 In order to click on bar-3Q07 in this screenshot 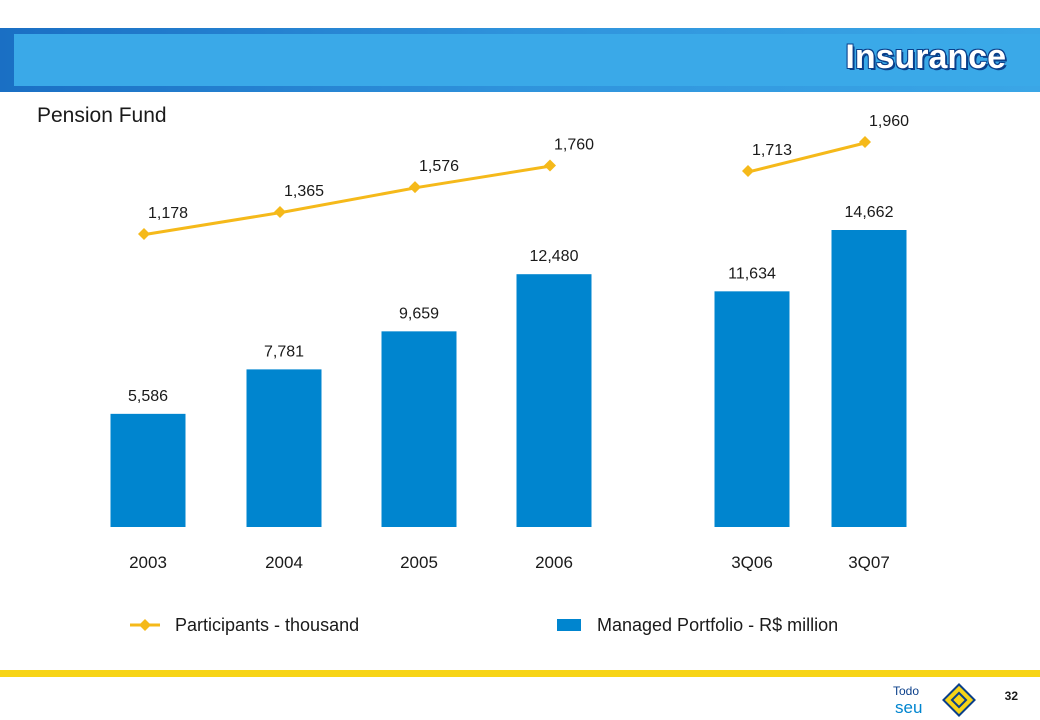, I will do `click(869, 378)`.